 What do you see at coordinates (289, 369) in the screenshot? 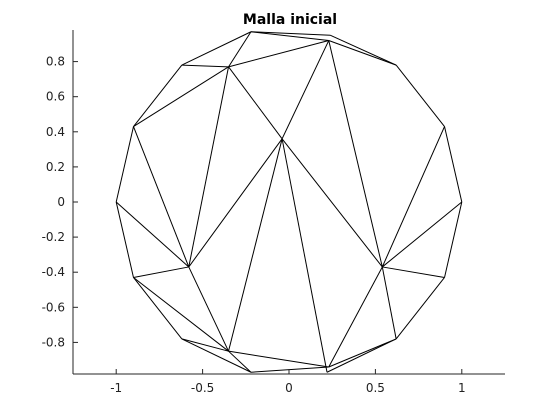
I see `mesh-edge-p-i` at bounding box center [289, 369].